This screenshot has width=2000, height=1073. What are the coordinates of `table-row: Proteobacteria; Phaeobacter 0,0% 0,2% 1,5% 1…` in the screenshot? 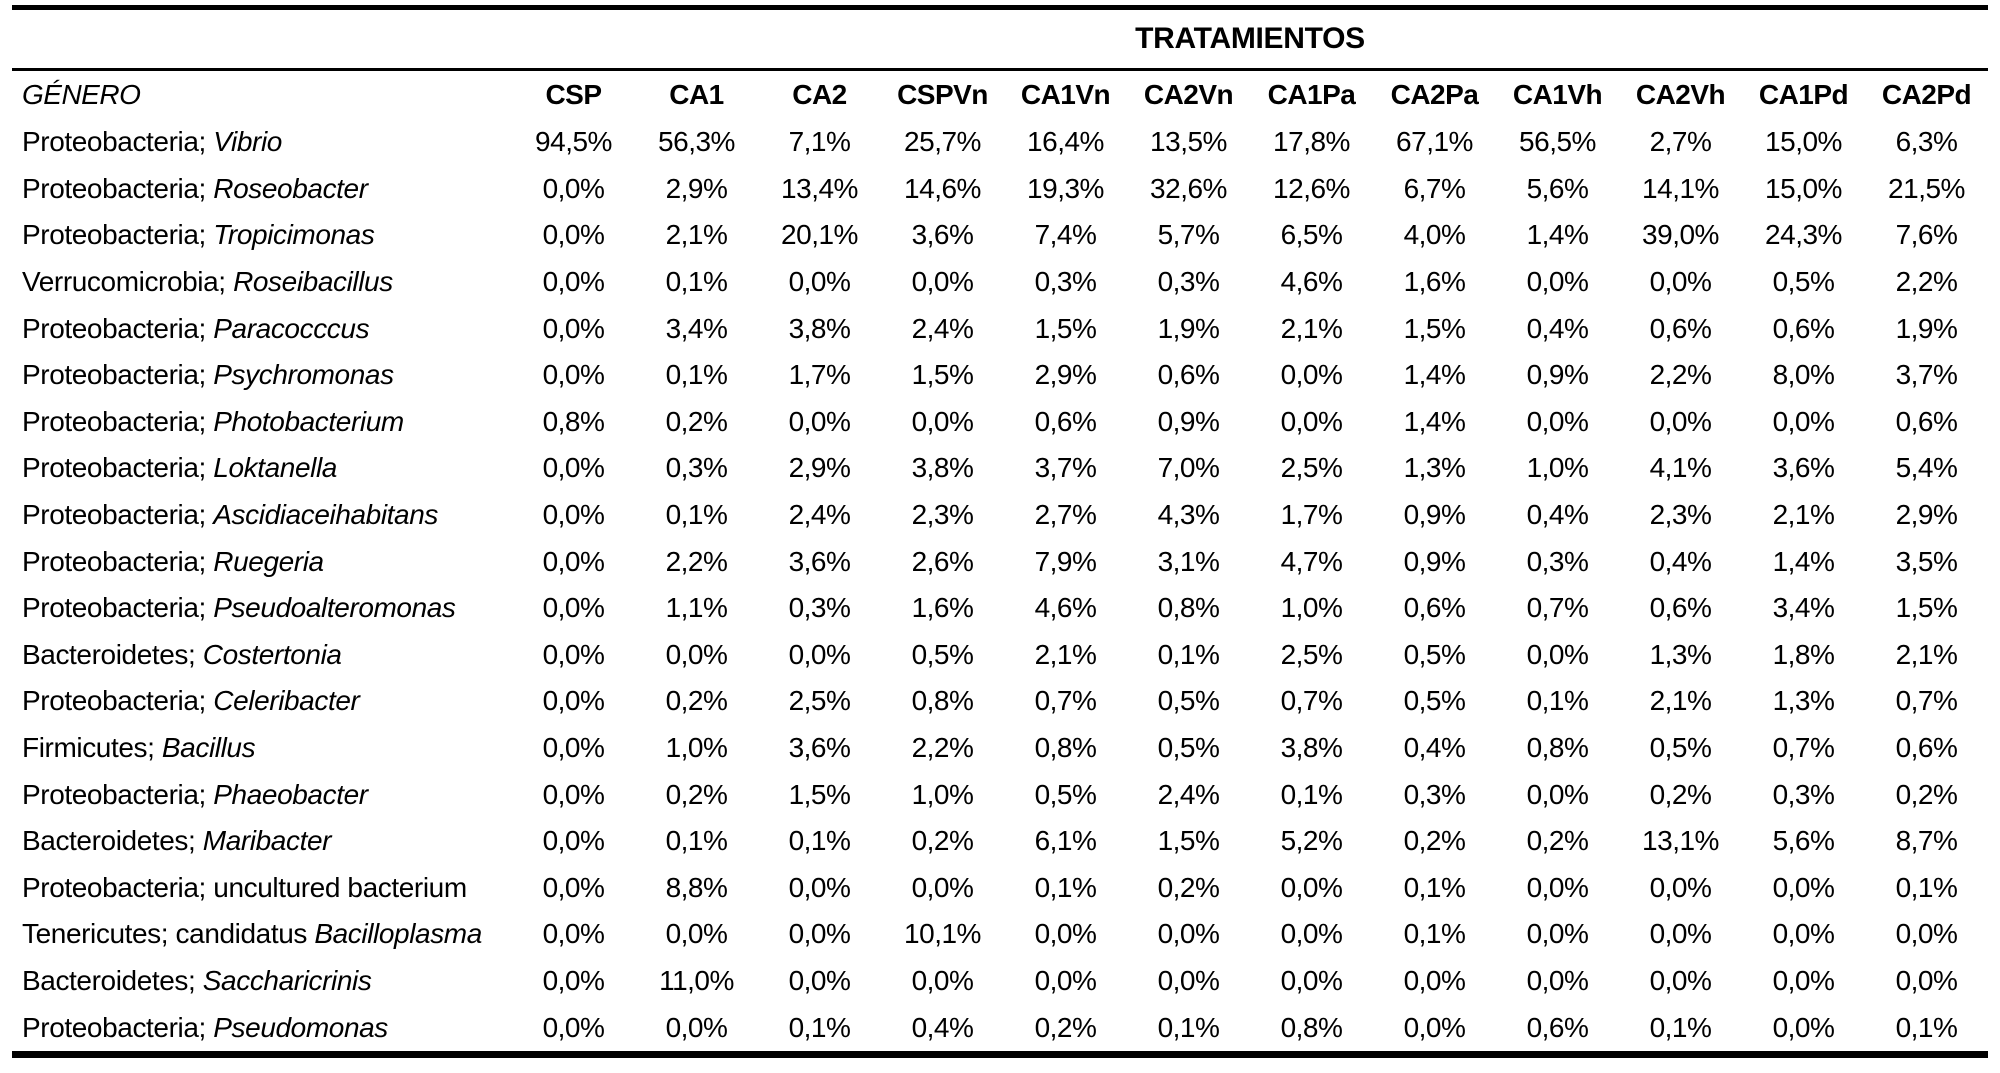 It's located at (1000, 794).